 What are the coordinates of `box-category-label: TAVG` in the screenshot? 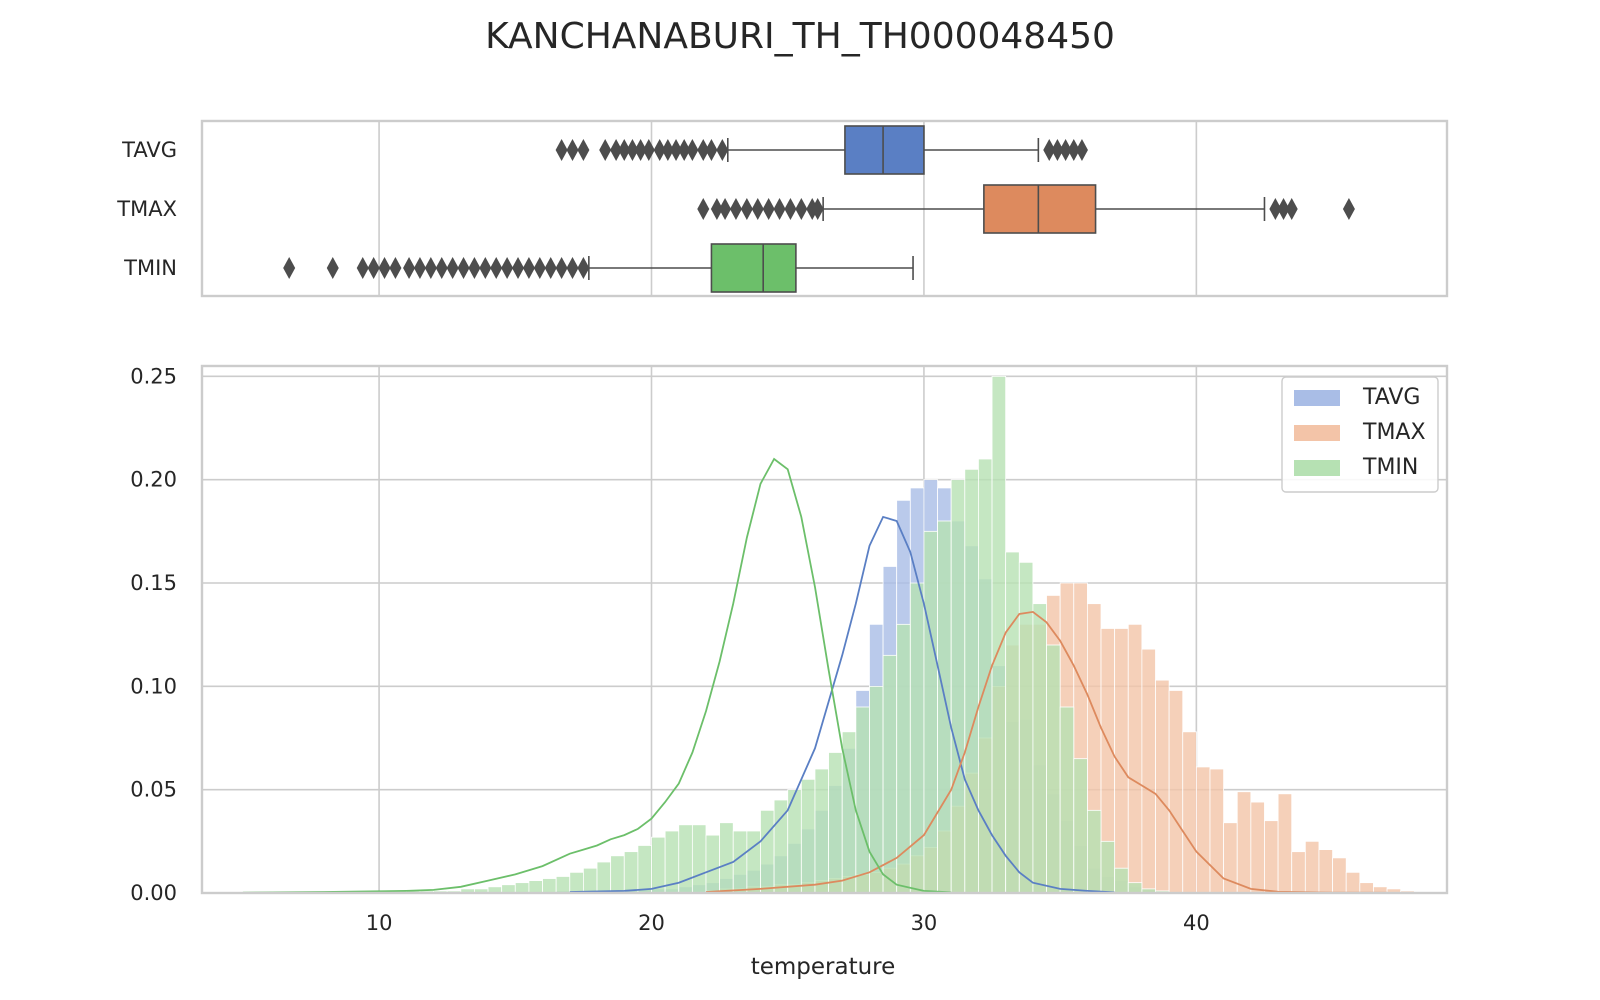 It's located at (149, 150).